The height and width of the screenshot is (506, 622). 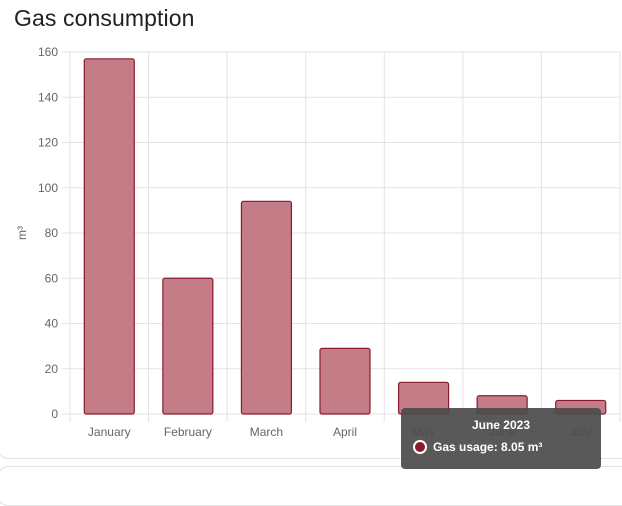 What do you see at coordinates (188, 346) in the screenshot?
I see `bar-february` at bounding box center [188, 346].